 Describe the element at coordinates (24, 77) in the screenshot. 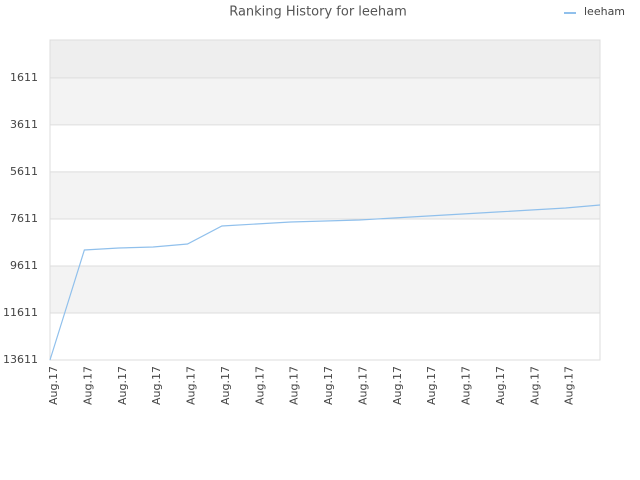

I see `y-tick-label: 1611` at that location.